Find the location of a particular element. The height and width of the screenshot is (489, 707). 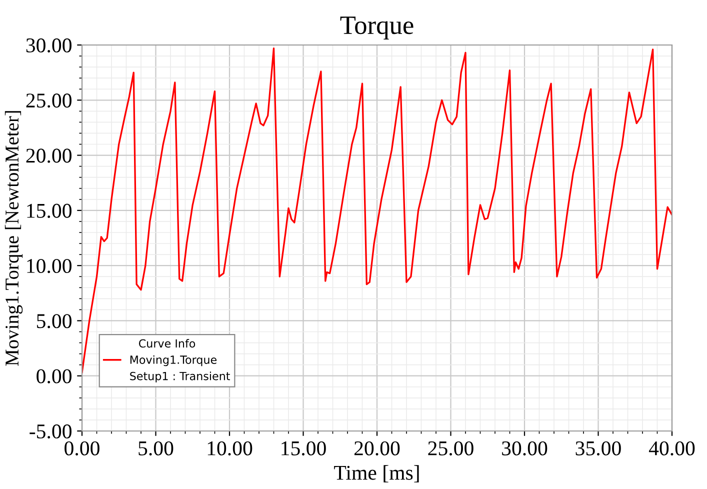

legend-title: Curve Info is located at coordinates (167, 343).